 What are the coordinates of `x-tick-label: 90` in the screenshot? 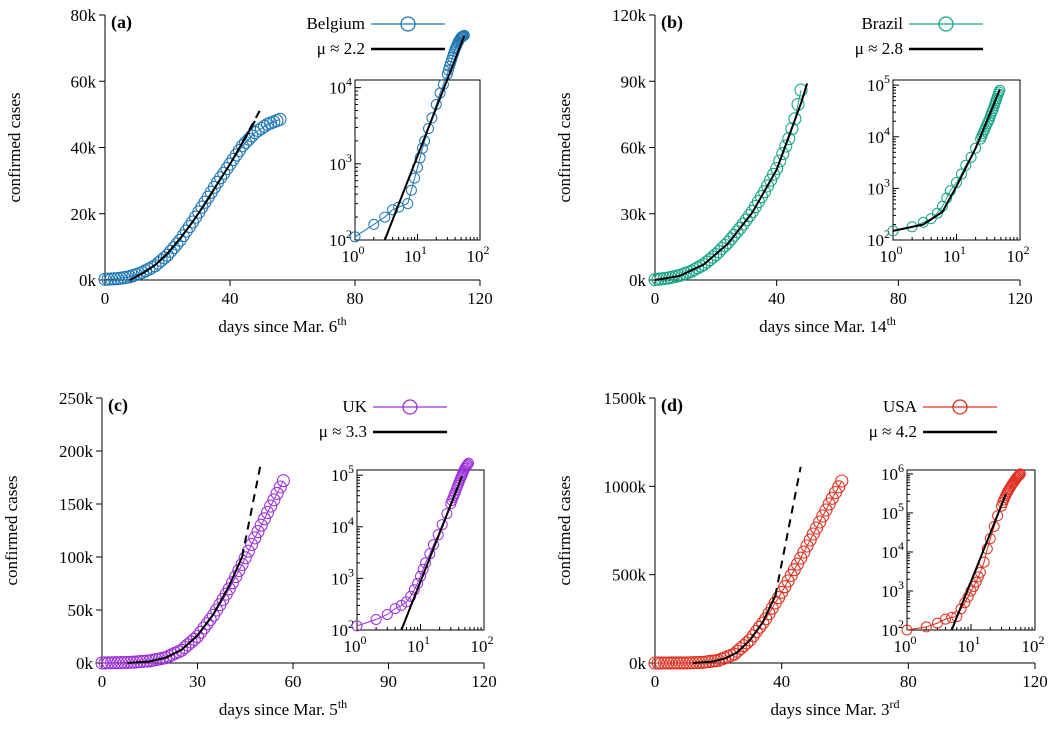 It's located at (388, 681).